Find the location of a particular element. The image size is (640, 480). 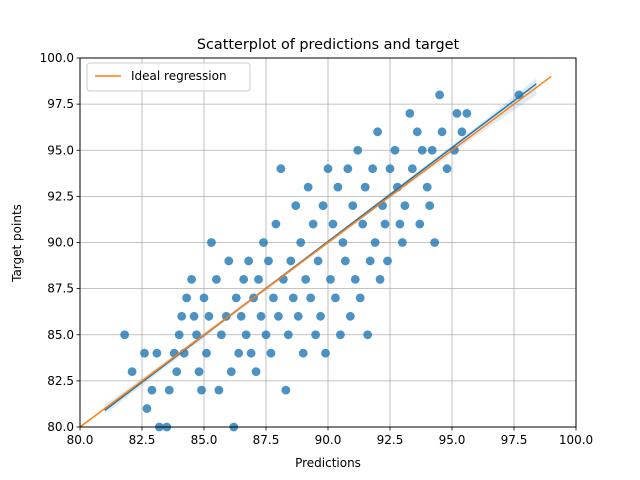

x-tick-label: 87.5 is located at coordinates (266, 440).